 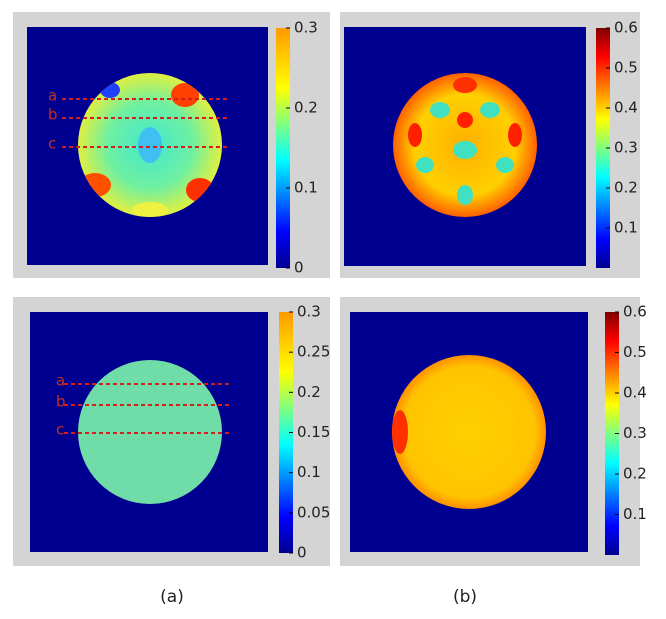 What do you see at coordinates (313, 432) in the screenshot?
I see `colorbar-tick-label: 0.15` at bounding box center [313, 432].